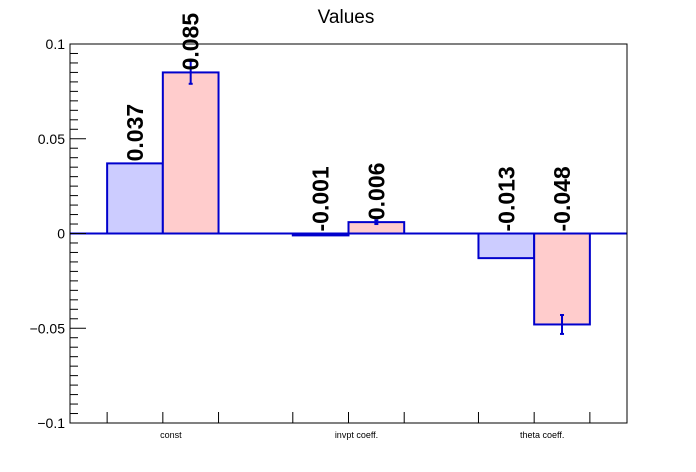 This screenshot has height=472, width=696. Describe the element at coordinates (321, 198) in the screenshot. I see `bar-value-label: -0.001` at that location.